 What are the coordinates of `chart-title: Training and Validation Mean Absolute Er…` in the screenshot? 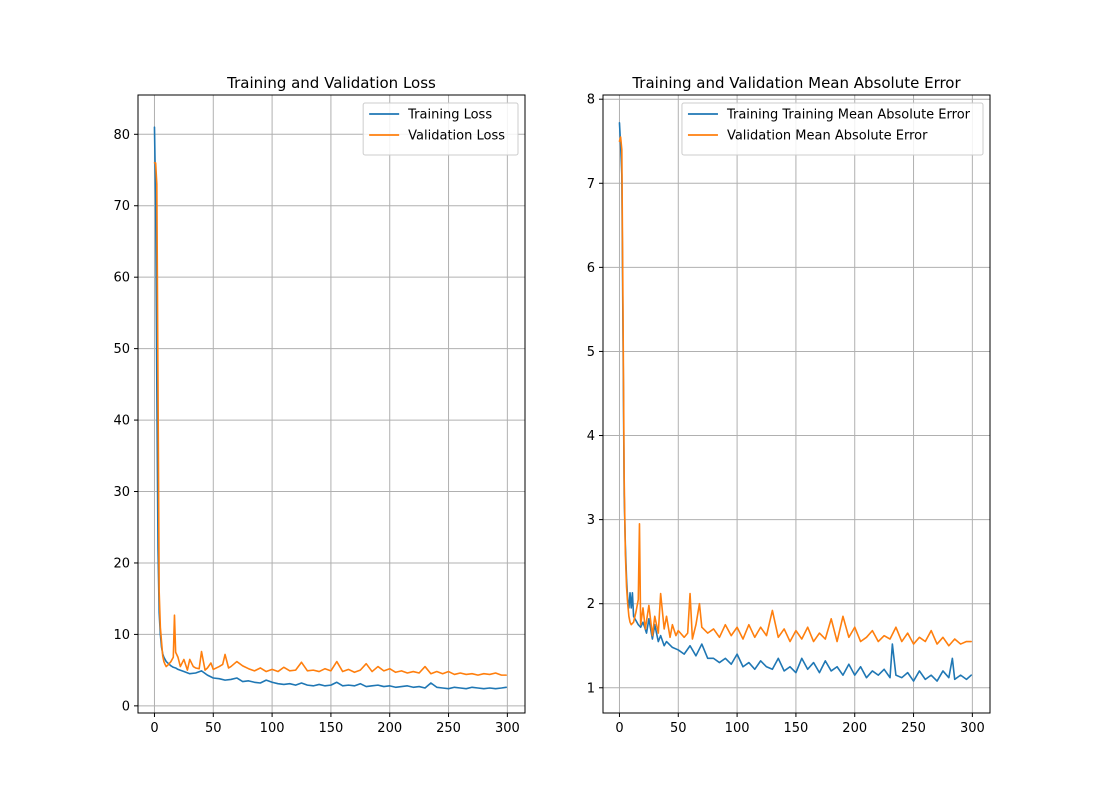 It's located at (796, 83).